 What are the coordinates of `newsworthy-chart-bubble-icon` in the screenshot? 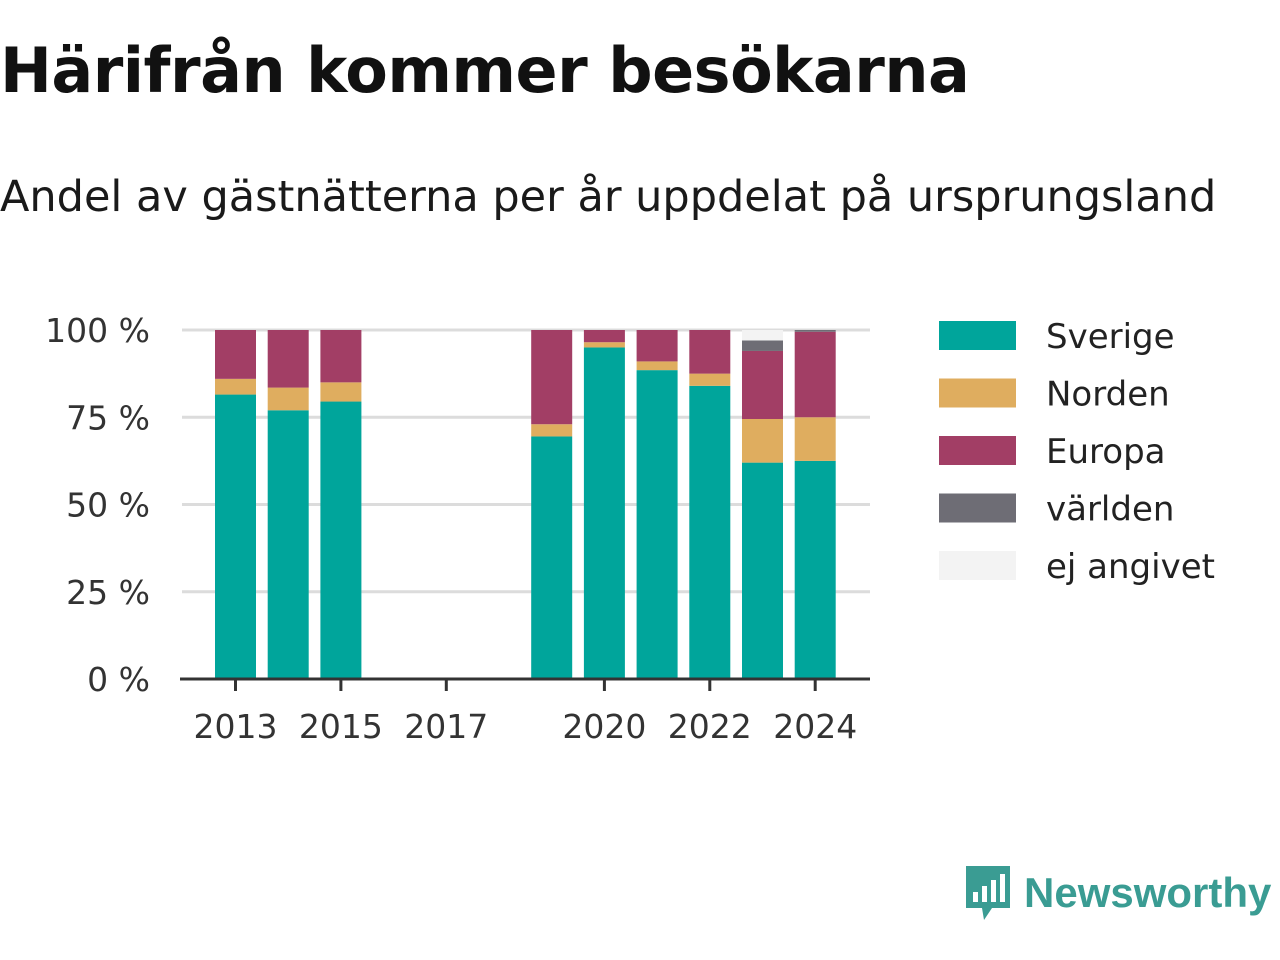 It's located at (988, 893).